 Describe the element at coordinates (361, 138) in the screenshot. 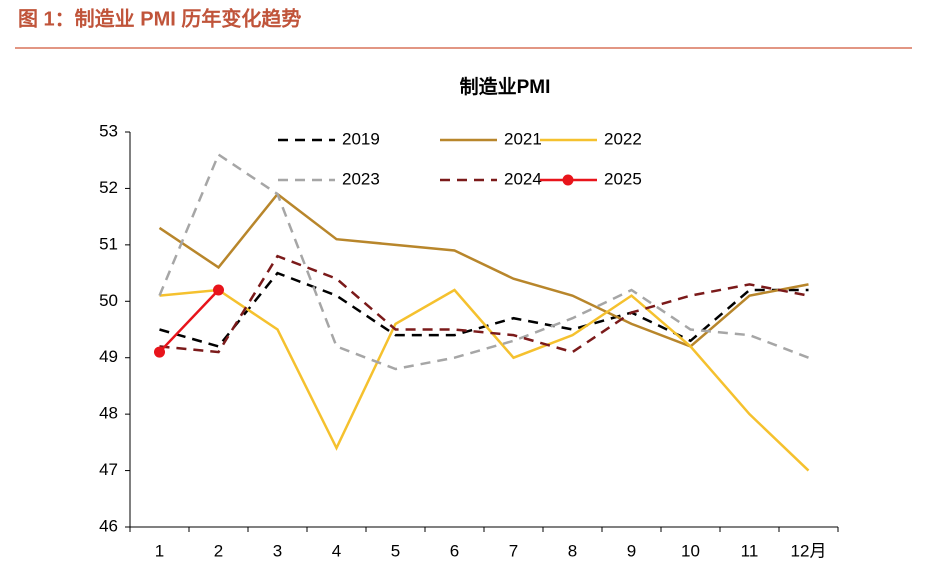

I see `legend-label: 2019` at that location.